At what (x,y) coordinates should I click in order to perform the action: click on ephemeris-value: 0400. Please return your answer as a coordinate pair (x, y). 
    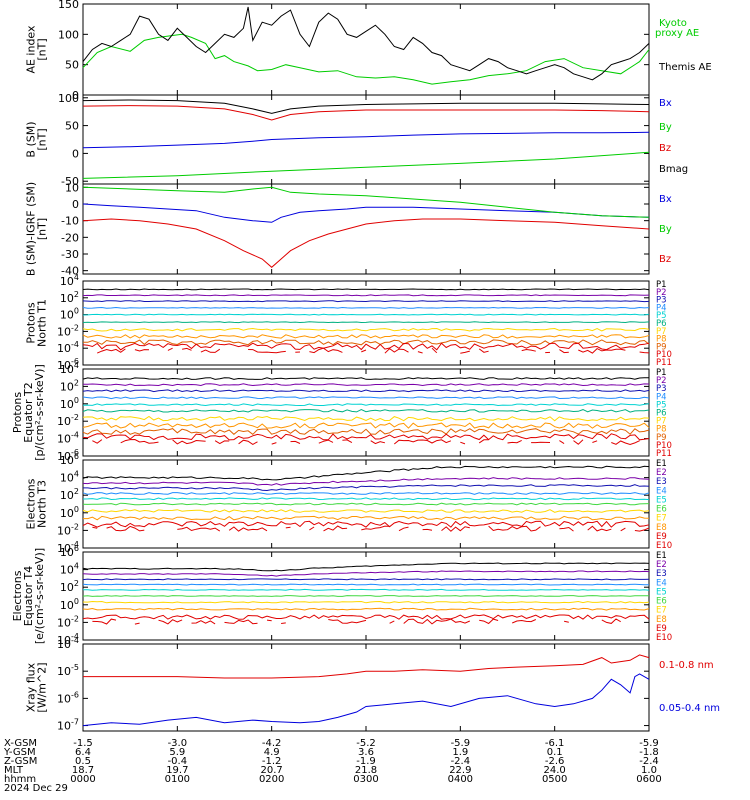
    Looking at the image, I should click on (460, 779).